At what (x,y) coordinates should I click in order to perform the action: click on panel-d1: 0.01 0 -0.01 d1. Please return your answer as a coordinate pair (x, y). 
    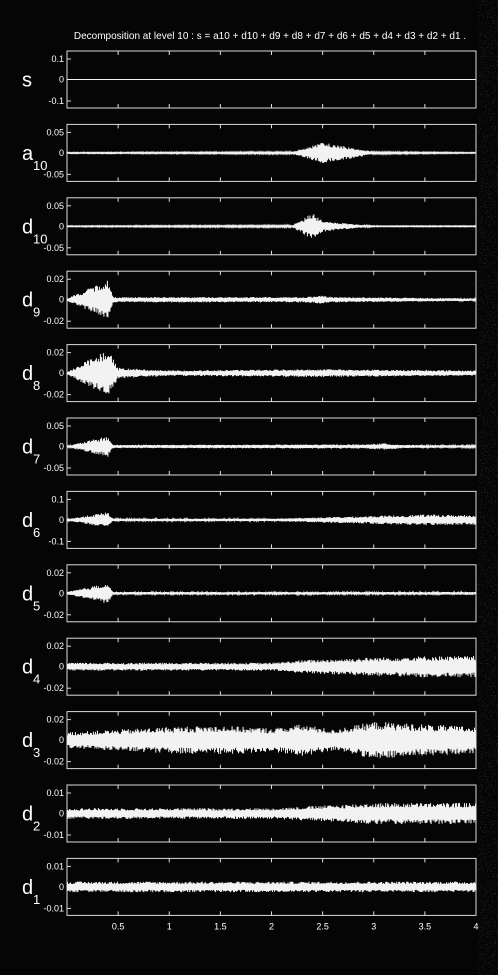
    Looking at the image, I should click on (249, 886).